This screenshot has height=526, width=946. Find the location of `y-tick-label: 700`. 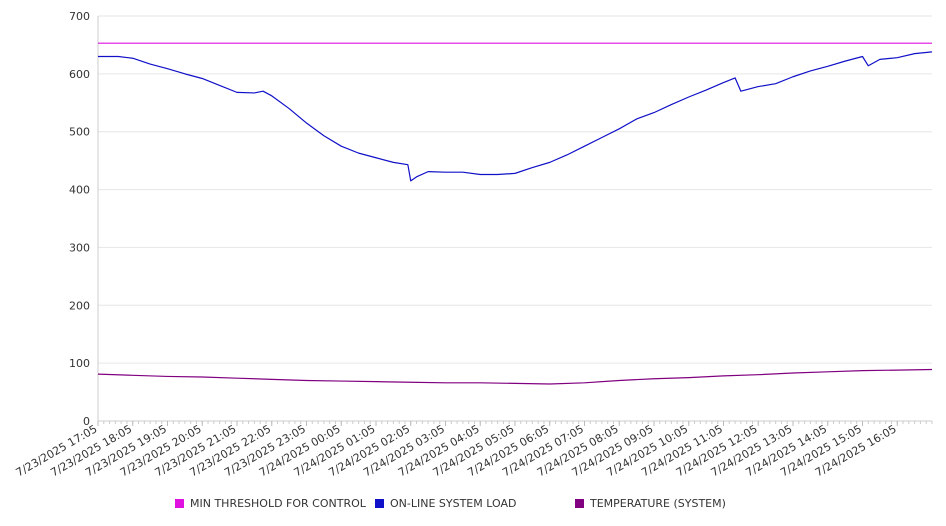

y-tick-label: 700 is located at coordinates (79, 16).